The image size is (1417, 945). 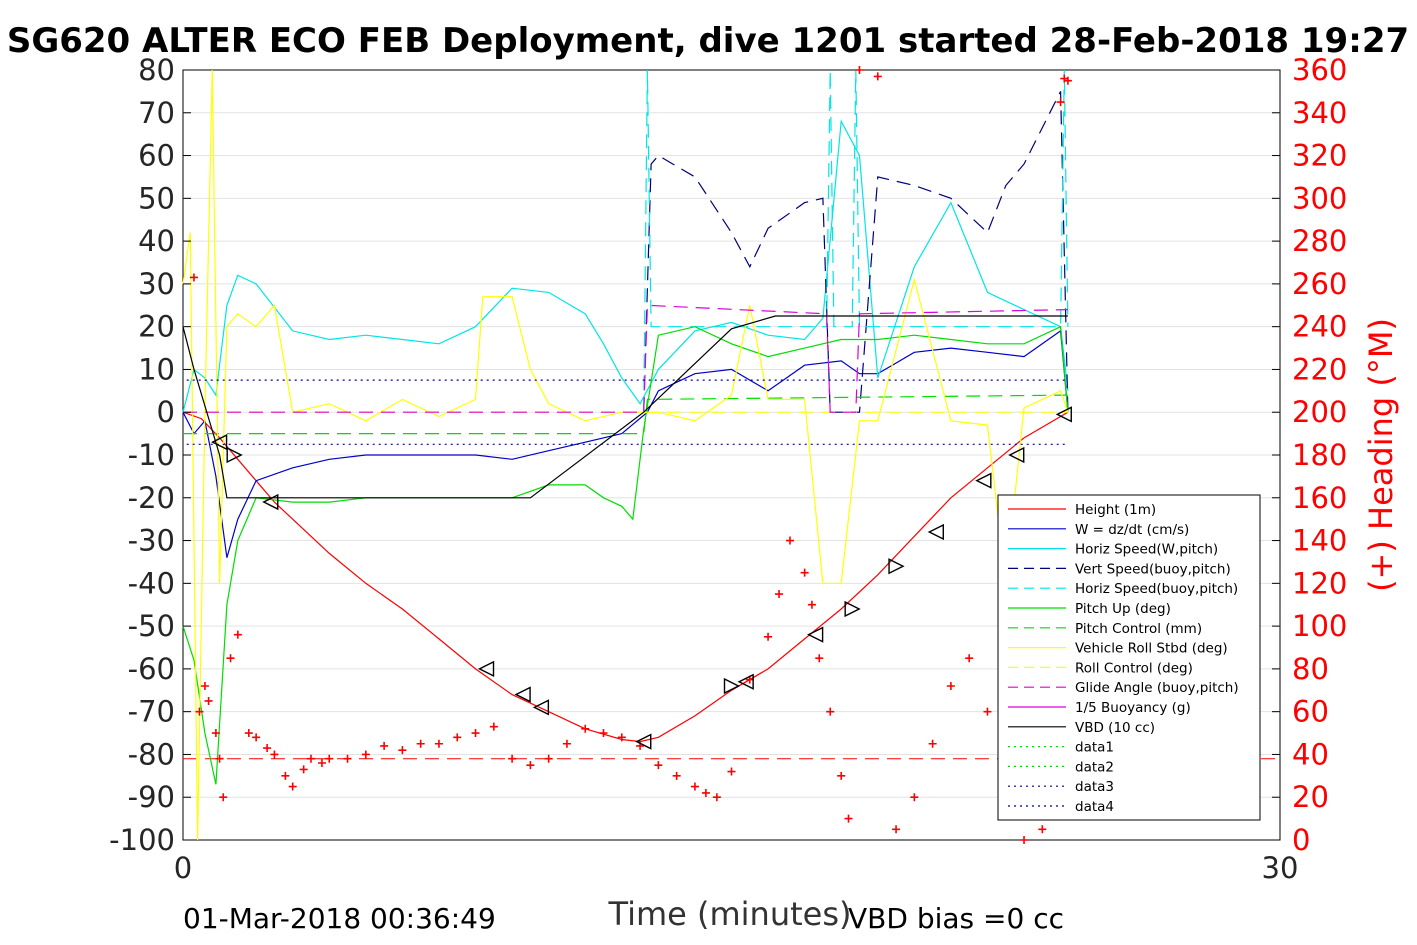 What do you see at coordinates (1310, 797) in the screenshot?
I see `y2-tick-label: 20` at bounding box center [1310, 797].